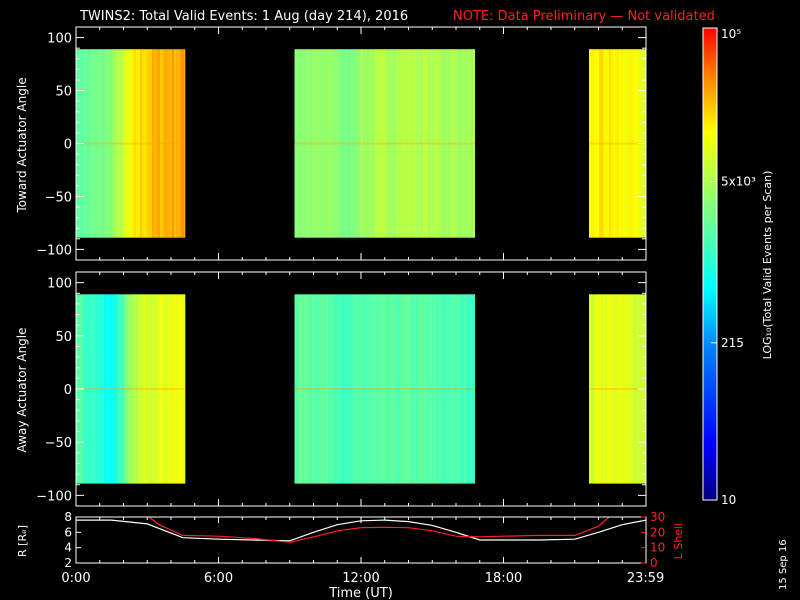  What do you see at coordinates (738, 182) in the screenshot?
I see `colorbar-tick-label: 5x10³` at bounding box center [738, 182].